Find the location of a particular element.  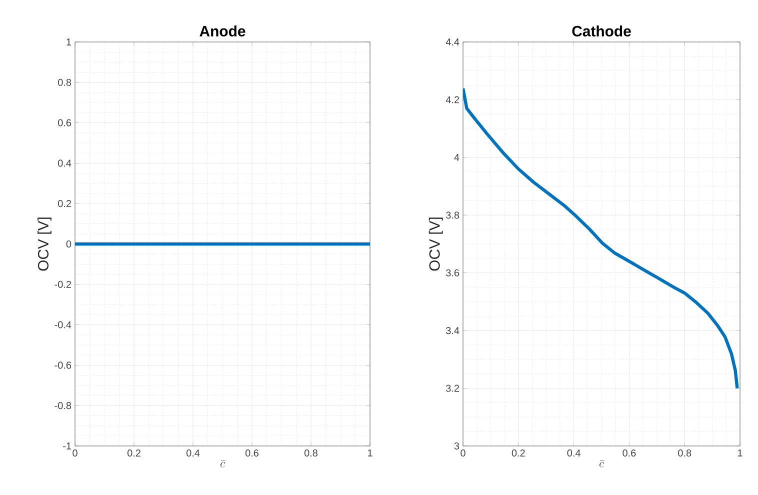

y-tick-label: 1 is located at coordinates (69, 42).